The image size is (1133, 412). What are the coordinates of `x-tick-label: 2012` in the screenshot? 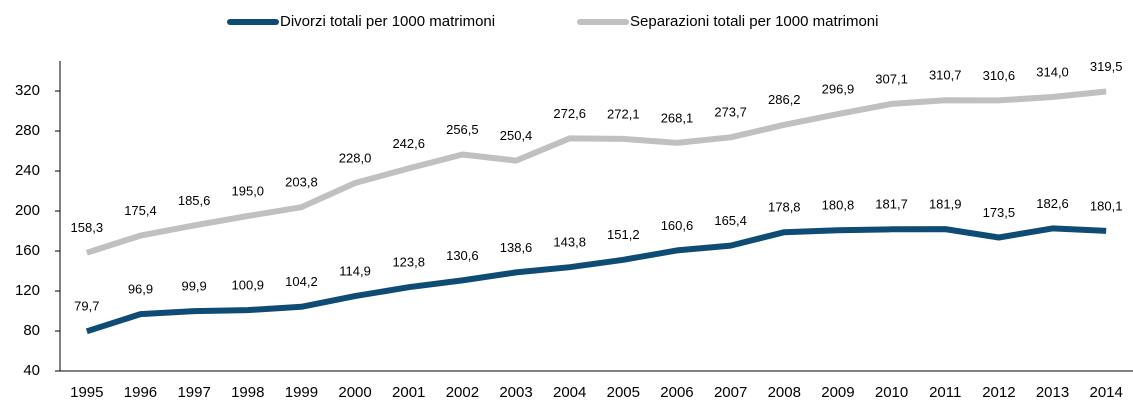 It's located at (998, 392).